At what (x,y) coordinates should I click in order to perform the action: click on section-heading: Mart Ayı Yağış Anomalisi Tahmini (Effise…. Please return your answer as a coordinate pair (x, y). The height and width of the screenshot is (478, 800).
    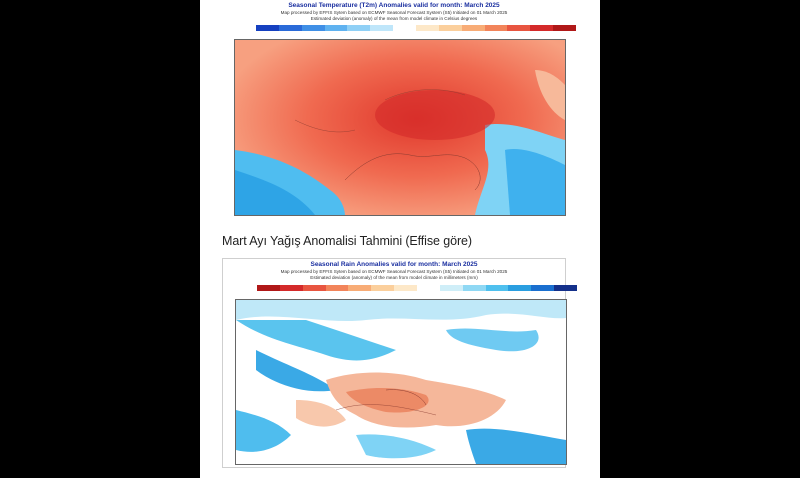
    Looking at the image, I should click on (347, 241).